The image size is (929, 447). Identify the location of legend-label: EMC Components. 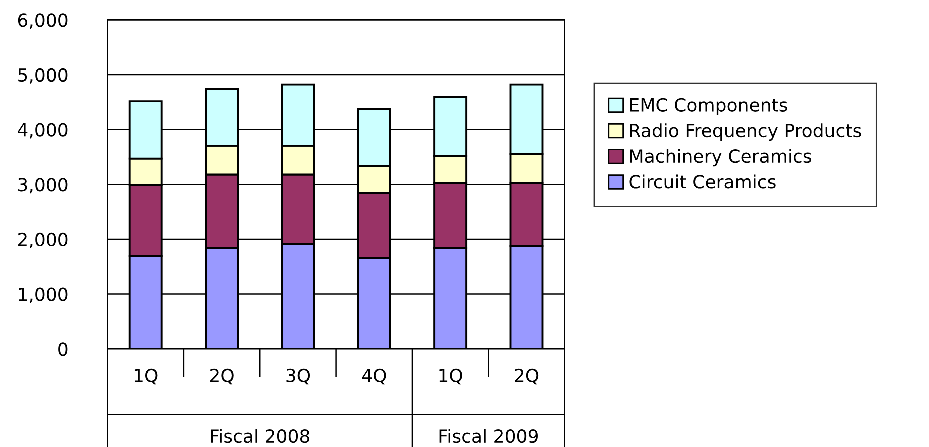
(709, 107).